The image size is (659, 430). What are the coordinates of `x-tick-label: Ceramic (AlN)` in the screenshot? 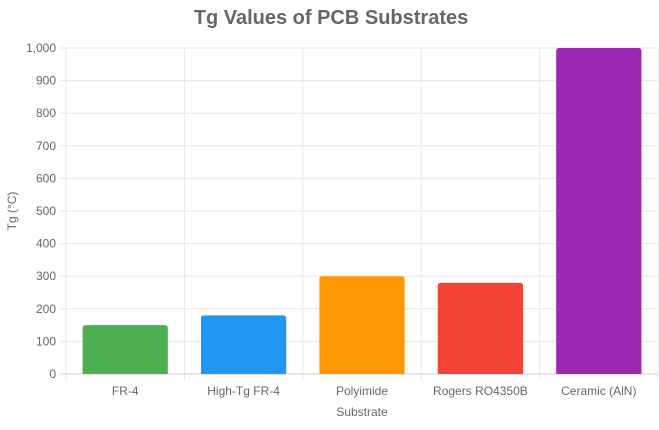 It's located at (598, 391).